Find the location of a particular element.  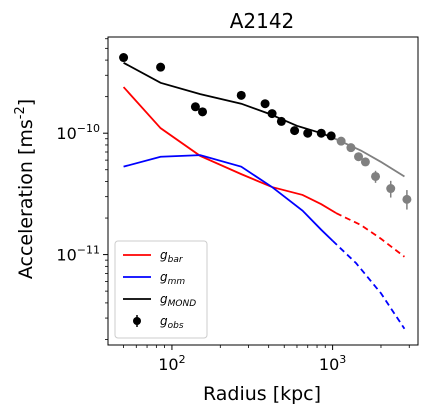

x-tick-label-0: 10² is located at coordinates (171, 363).